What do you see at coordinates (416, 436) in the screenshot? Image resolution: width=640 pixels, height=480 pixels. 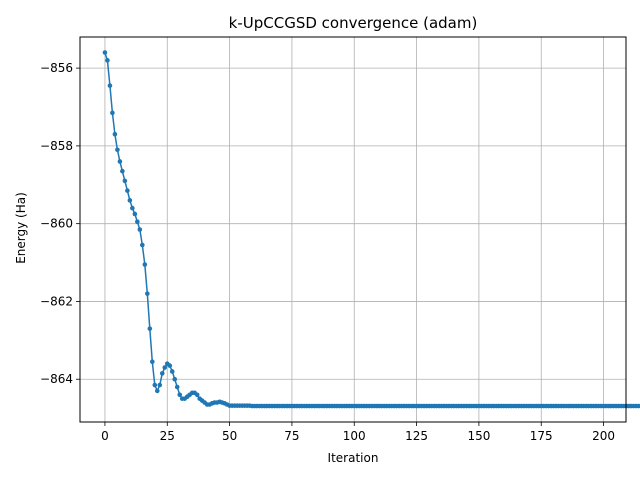 I see `x-tick-label: 125` at bounding box center [416, 436].